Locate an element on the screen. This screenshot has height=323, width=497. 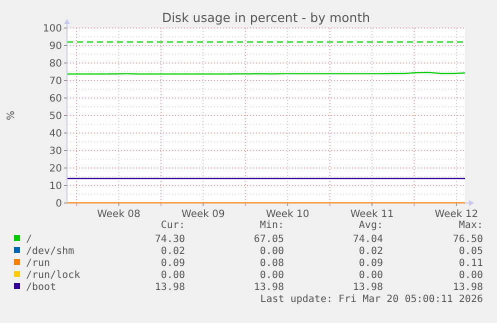
y-tick-label: 20 is located at coordinates (55, 169).